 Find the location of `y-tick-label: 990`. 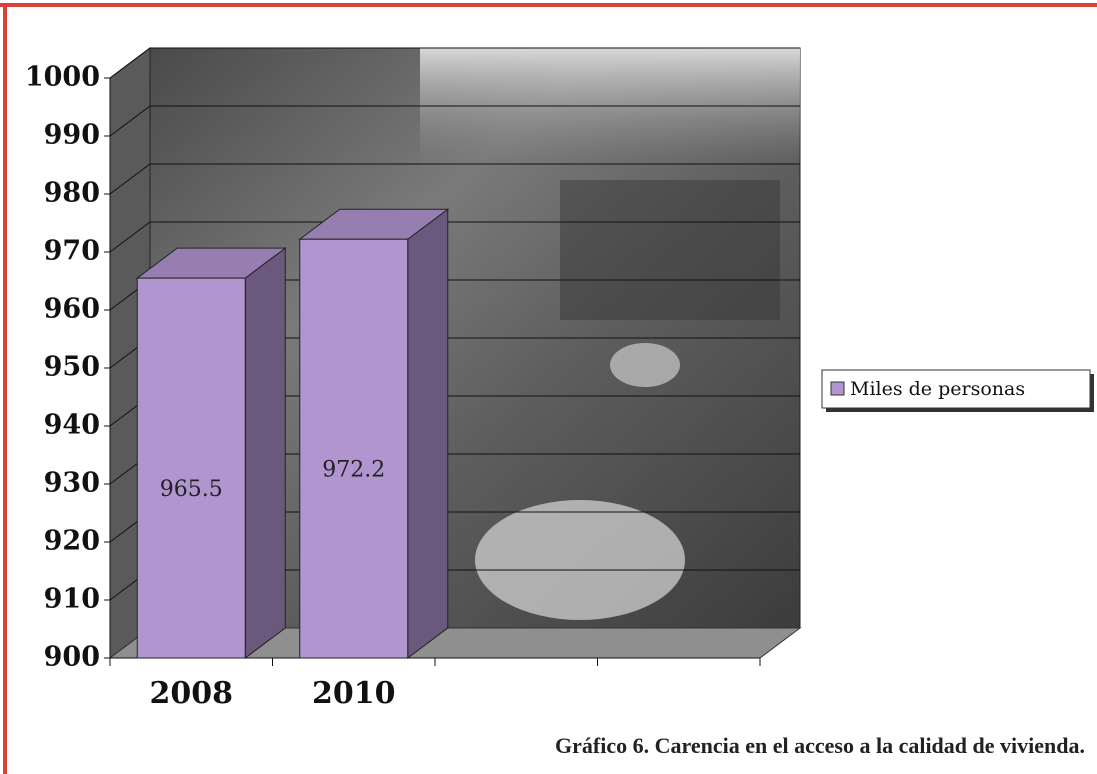

y-tick-label: 990 is located at coordinates (72, 135).